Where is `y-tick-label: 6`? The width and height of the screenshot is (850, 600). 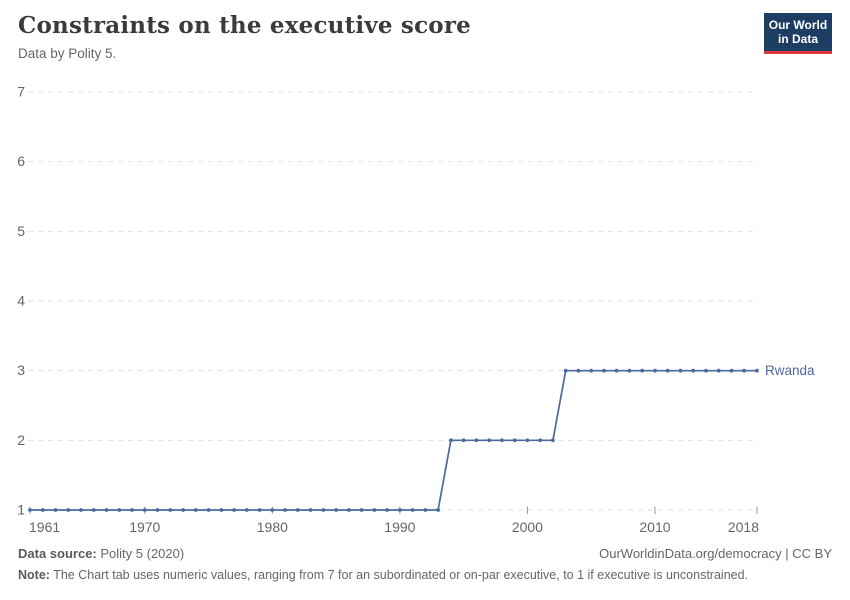 y-tick-label: 6 is located at coordinates (21, 161).